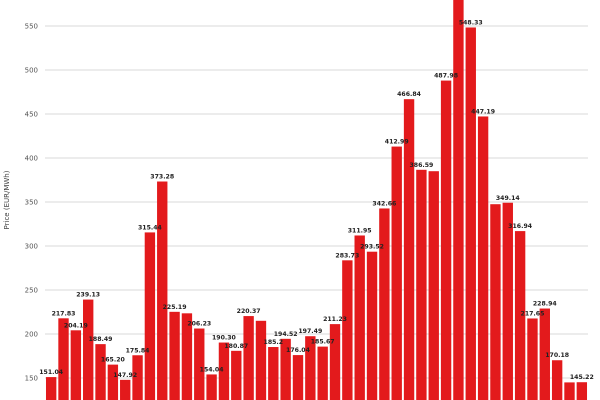 The width and height of the screenshot is (600, 400). What do you see at coordinates (471, 22) in the screenshot?
I see `data-label: 548.33` at bounding box center [471, 22].